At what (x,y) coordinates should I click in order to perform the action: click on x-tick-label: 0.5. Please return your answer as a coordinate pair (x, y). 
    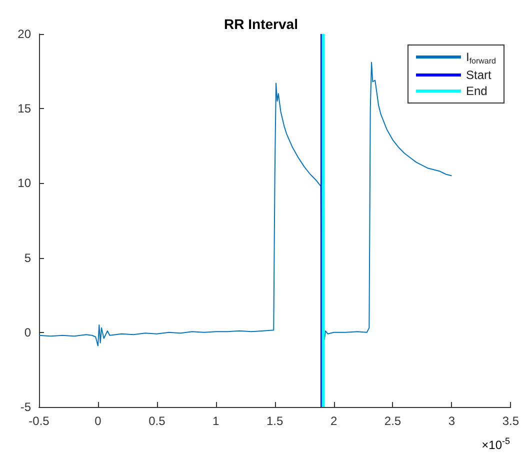
    Looking at the image, I should click on (157, 421).